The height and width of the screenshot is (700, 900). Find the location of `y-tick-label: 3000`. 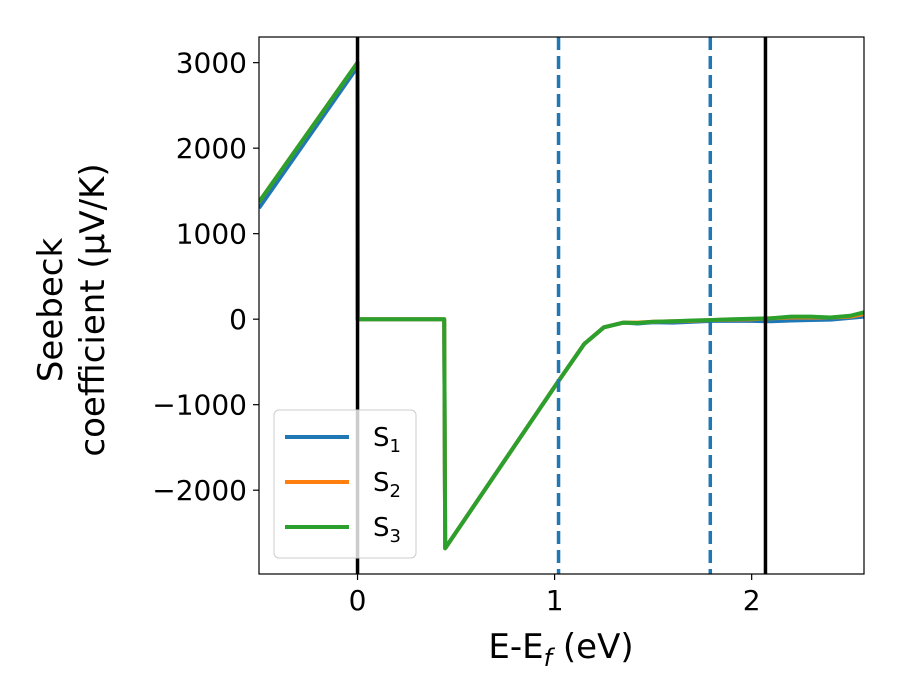

y-tick-label: 3000 is located at coordinates (211, 63).